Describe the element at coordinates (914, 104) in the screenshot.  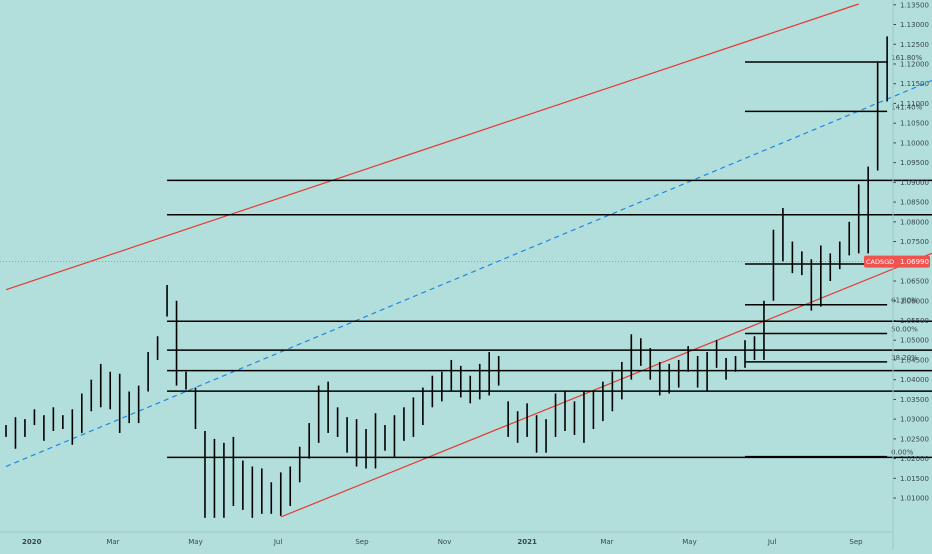
I see `price-tick-label: 1.11000` at that location.